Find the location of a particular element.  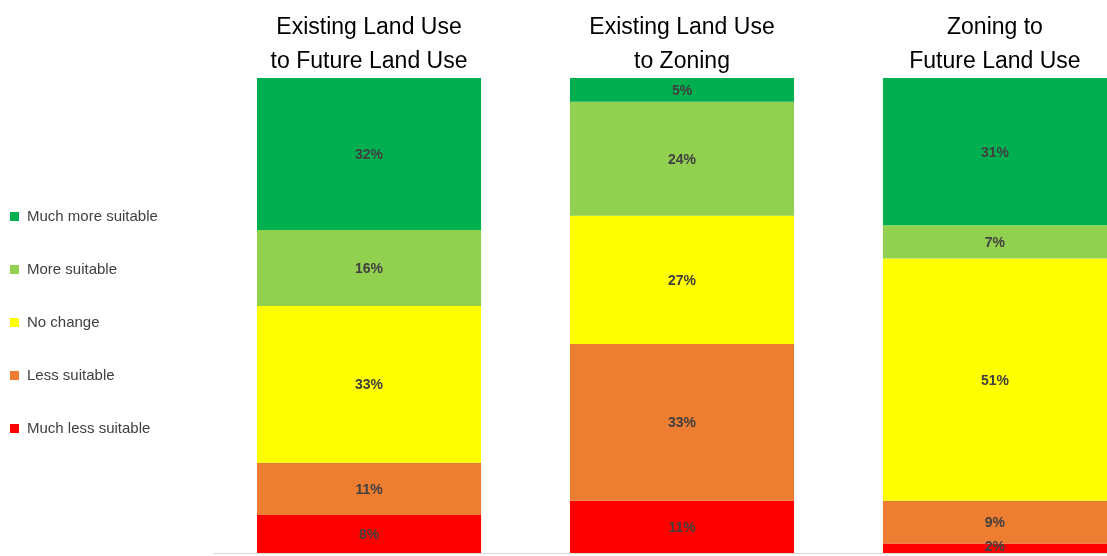

data-label: 7% is located at coordinates (995, 241).